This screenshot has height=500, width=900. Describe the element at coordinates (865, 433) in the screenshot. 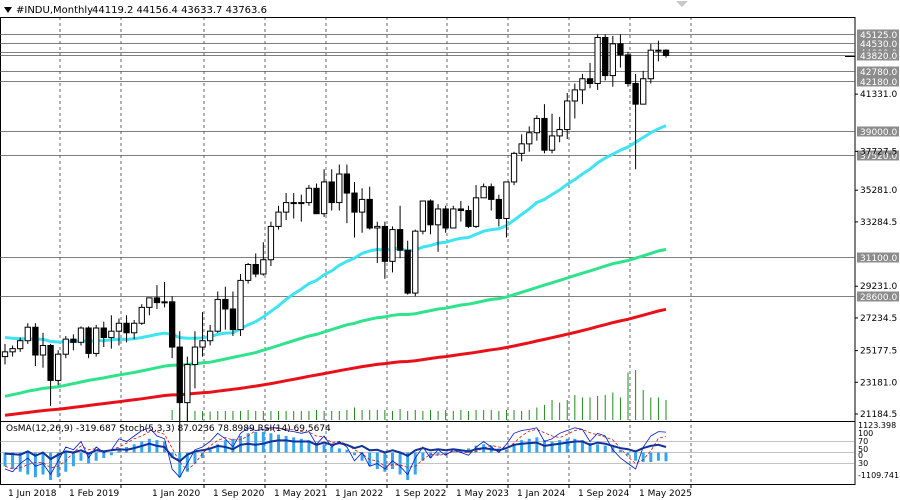

I see `indicator-axis-label: 100` at that location.